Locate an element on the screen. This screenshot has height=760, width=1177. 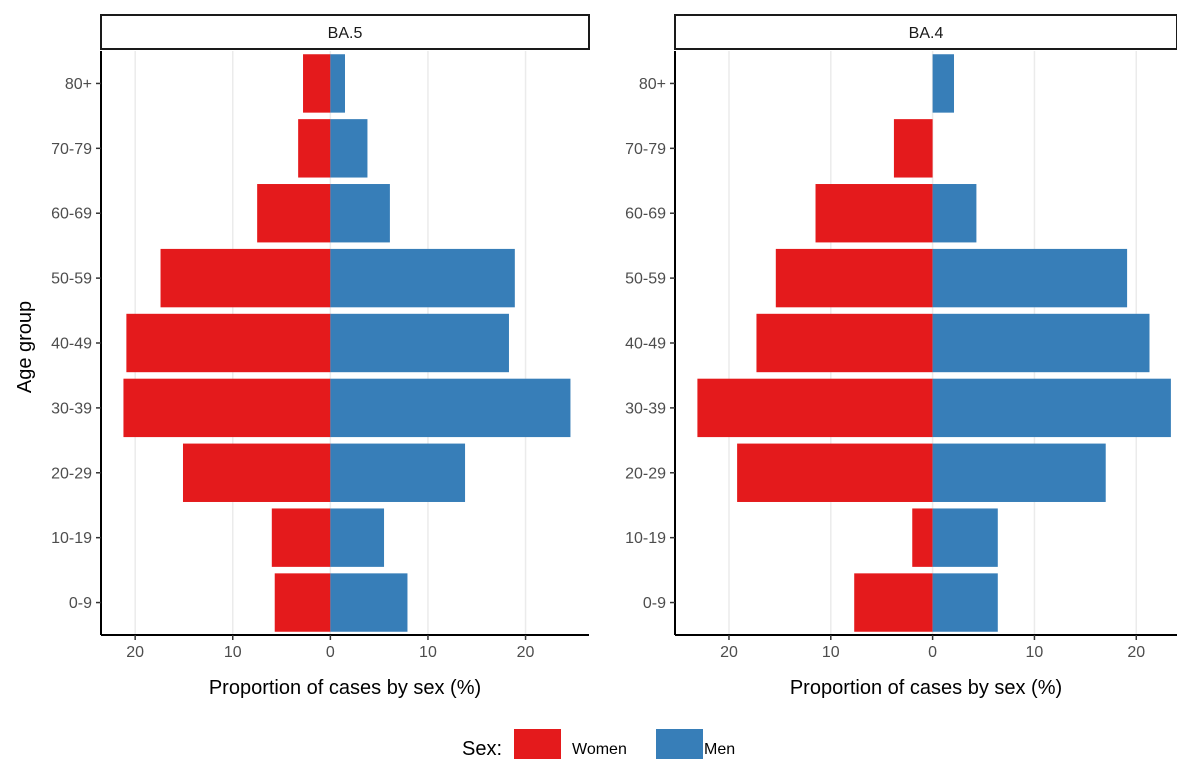
strip-label: BA.5 is located at coordinates (345, 33).